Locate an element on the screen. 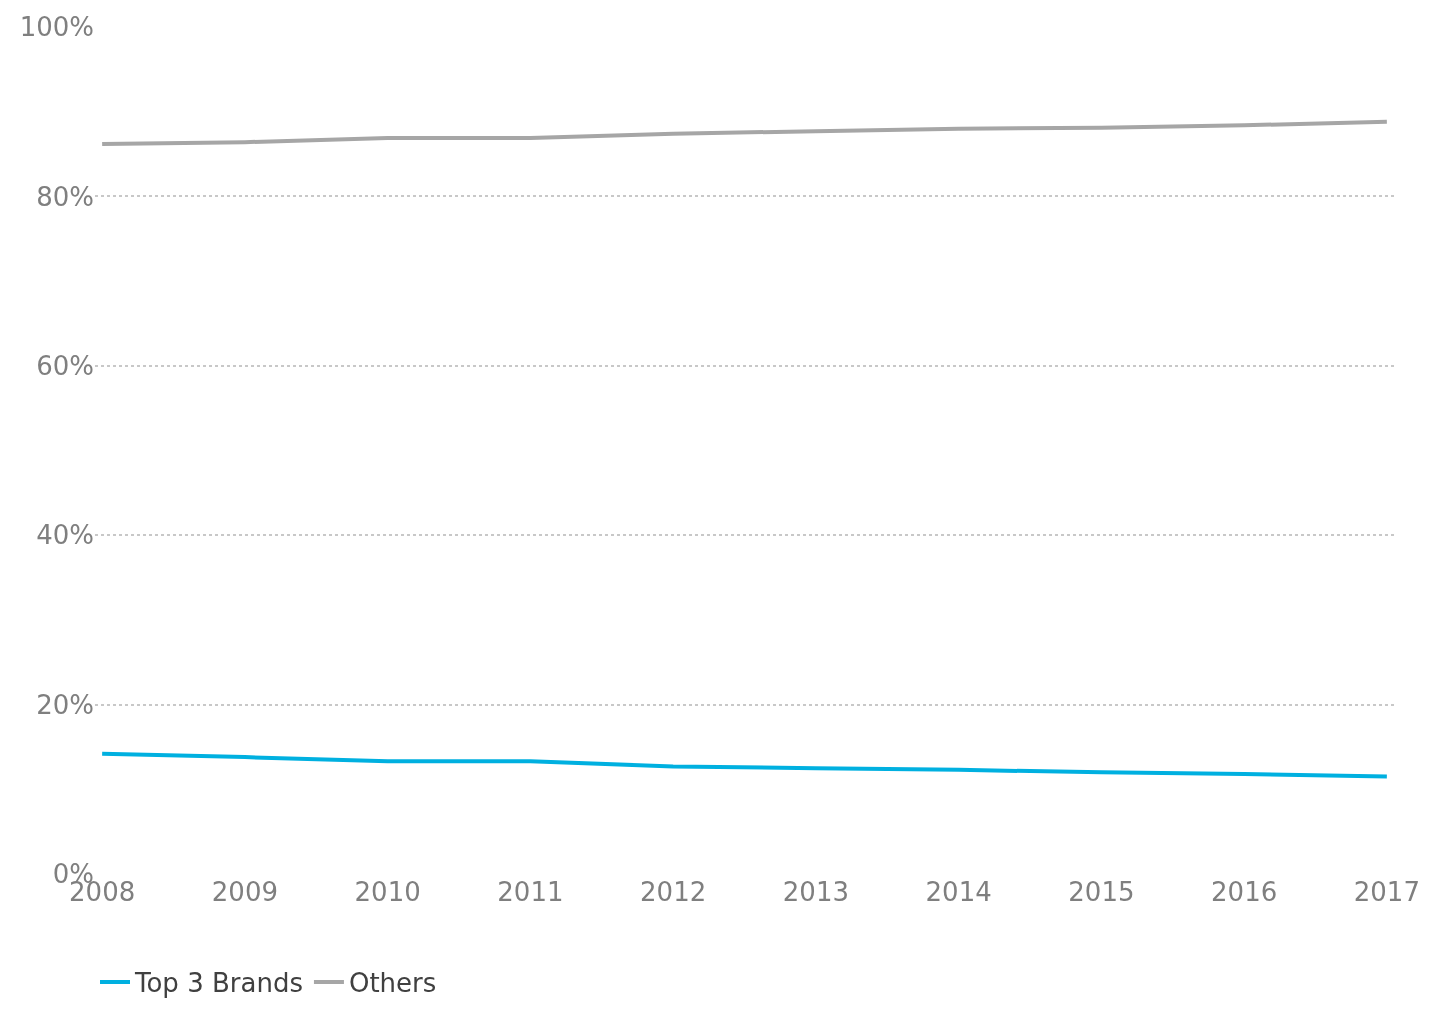 The image size is (1434, 1024). y-tick-label: 80% is located at coordinates (65, 196).